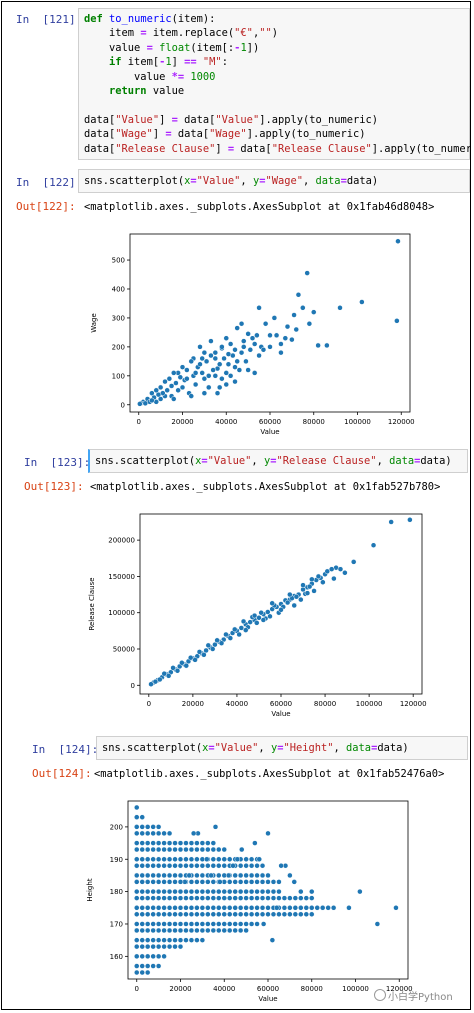  Describe the element at coordinates (124, 650) in the screenshot. I see `y-tick-label: 50000` at that location.